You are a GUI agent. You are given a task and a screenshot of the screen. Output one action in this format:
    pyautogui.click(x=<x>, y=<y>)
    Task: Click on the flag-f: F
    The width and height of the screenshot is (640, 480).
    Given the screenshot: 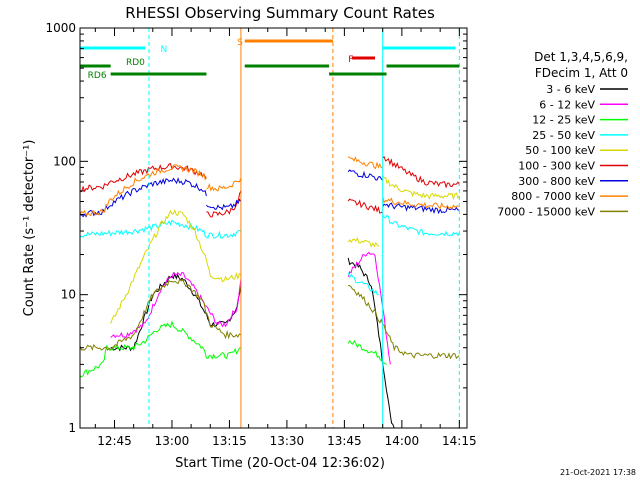 What is the action you would take?
    pyautogui.click(x=362, y=60)
    